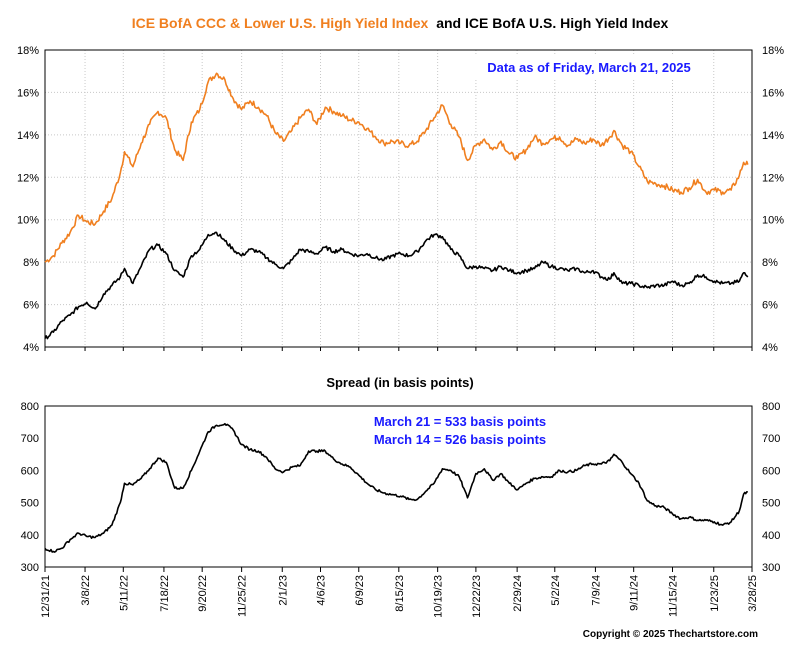 Image resolution: width=800 pixels, height=649 pixels. Describe the element at coordinates (770, 306) in the screenshot. I see `yield-y-tick-label-right: 6%` at that location.